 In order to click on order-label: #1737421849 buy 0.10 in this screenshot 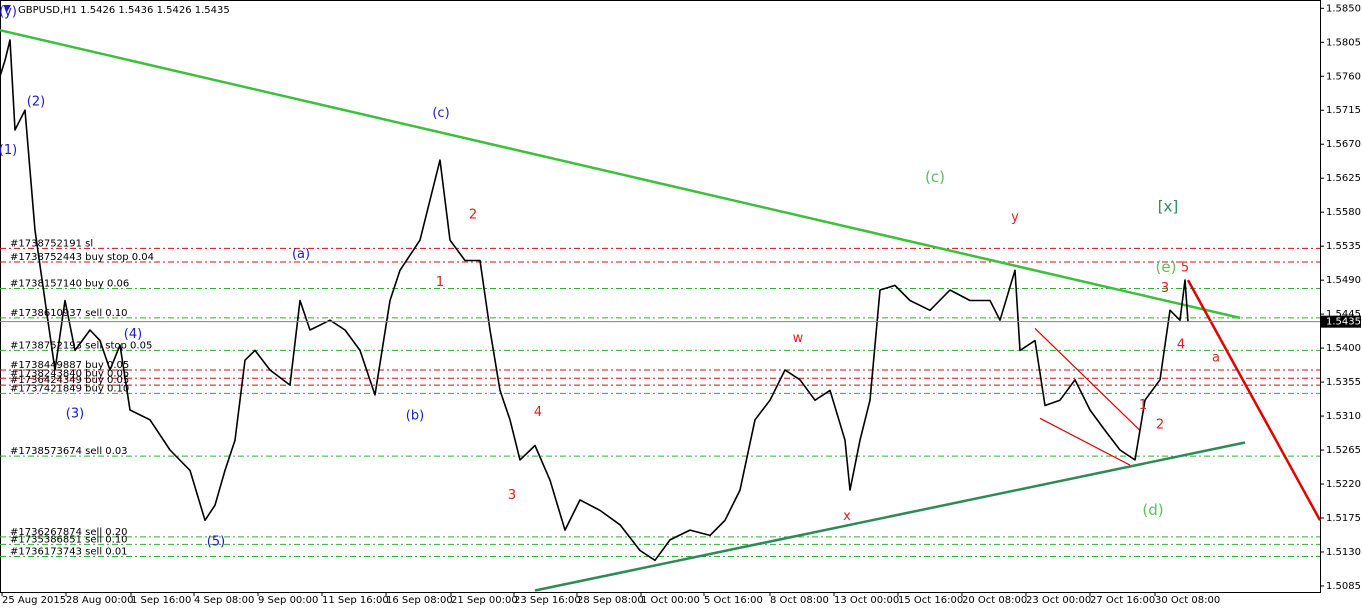, I will do `click(69, 388)`.